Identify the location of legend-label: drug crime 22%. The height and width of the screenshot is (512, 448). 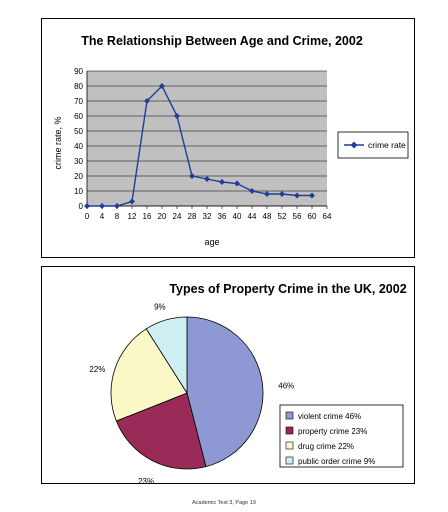
(326, 446).